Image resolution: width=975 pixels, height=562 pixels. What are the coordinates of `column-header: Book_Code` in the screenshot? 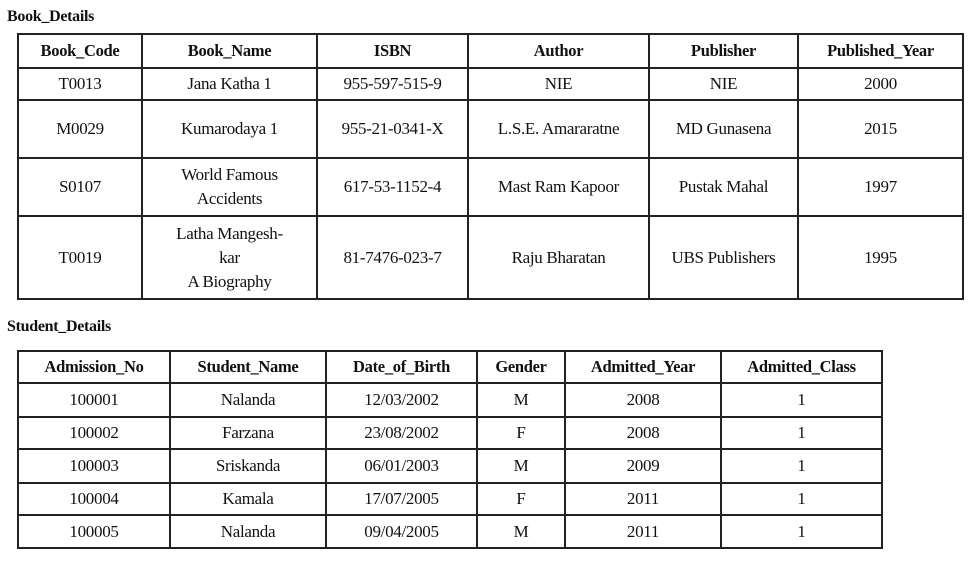 It's located at (80, 51).